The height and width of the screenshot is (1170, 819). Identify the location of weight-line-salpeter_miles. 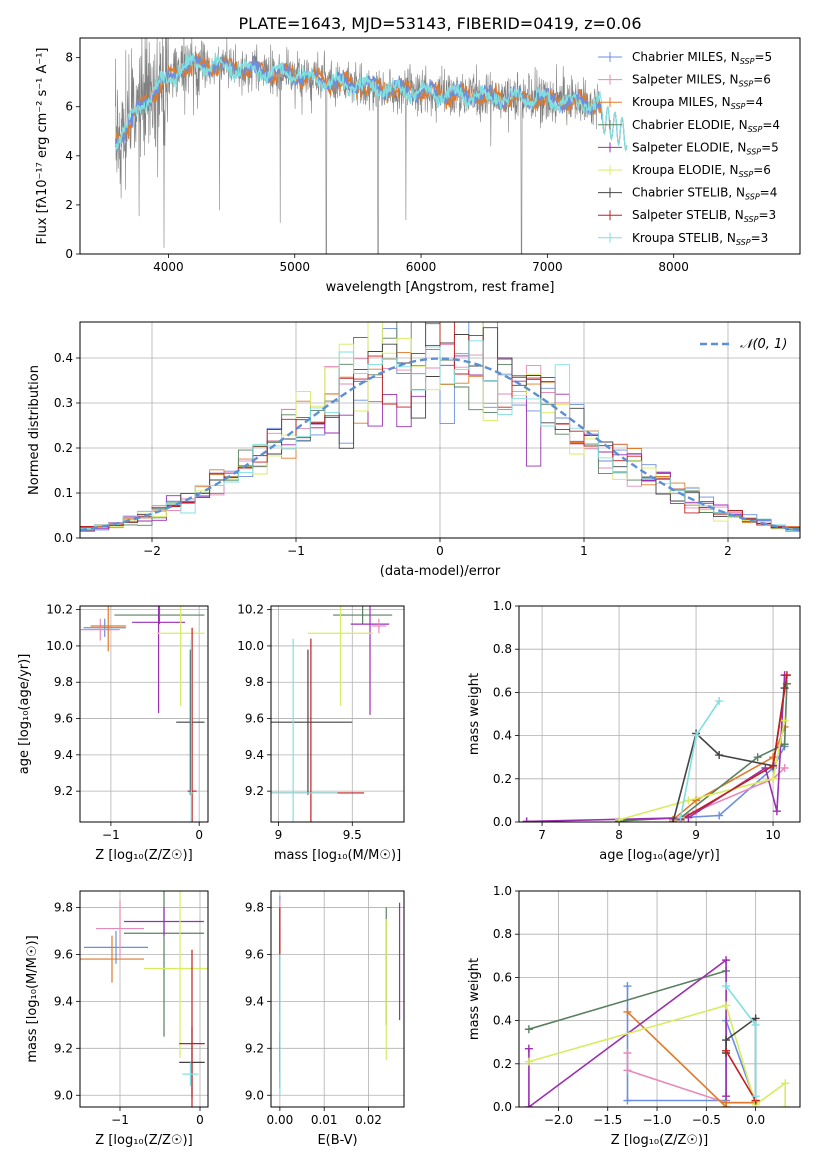
(691, 1078).